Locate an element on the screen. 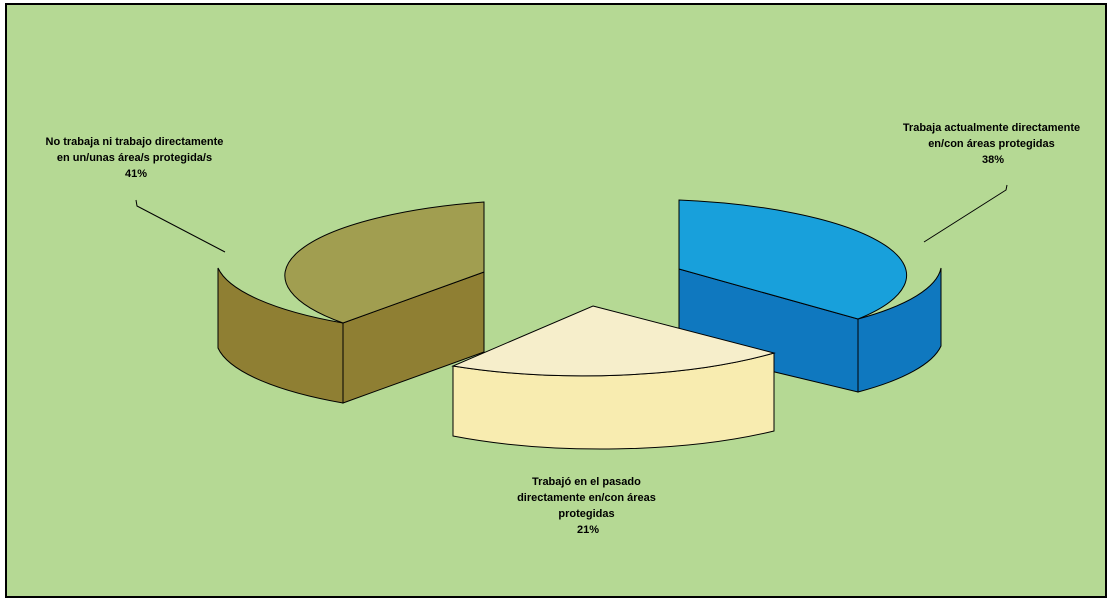 This screenshot has width=1111, height=603. data-label-line: Trabajó en el pasado is located at coordinates (586, 482).